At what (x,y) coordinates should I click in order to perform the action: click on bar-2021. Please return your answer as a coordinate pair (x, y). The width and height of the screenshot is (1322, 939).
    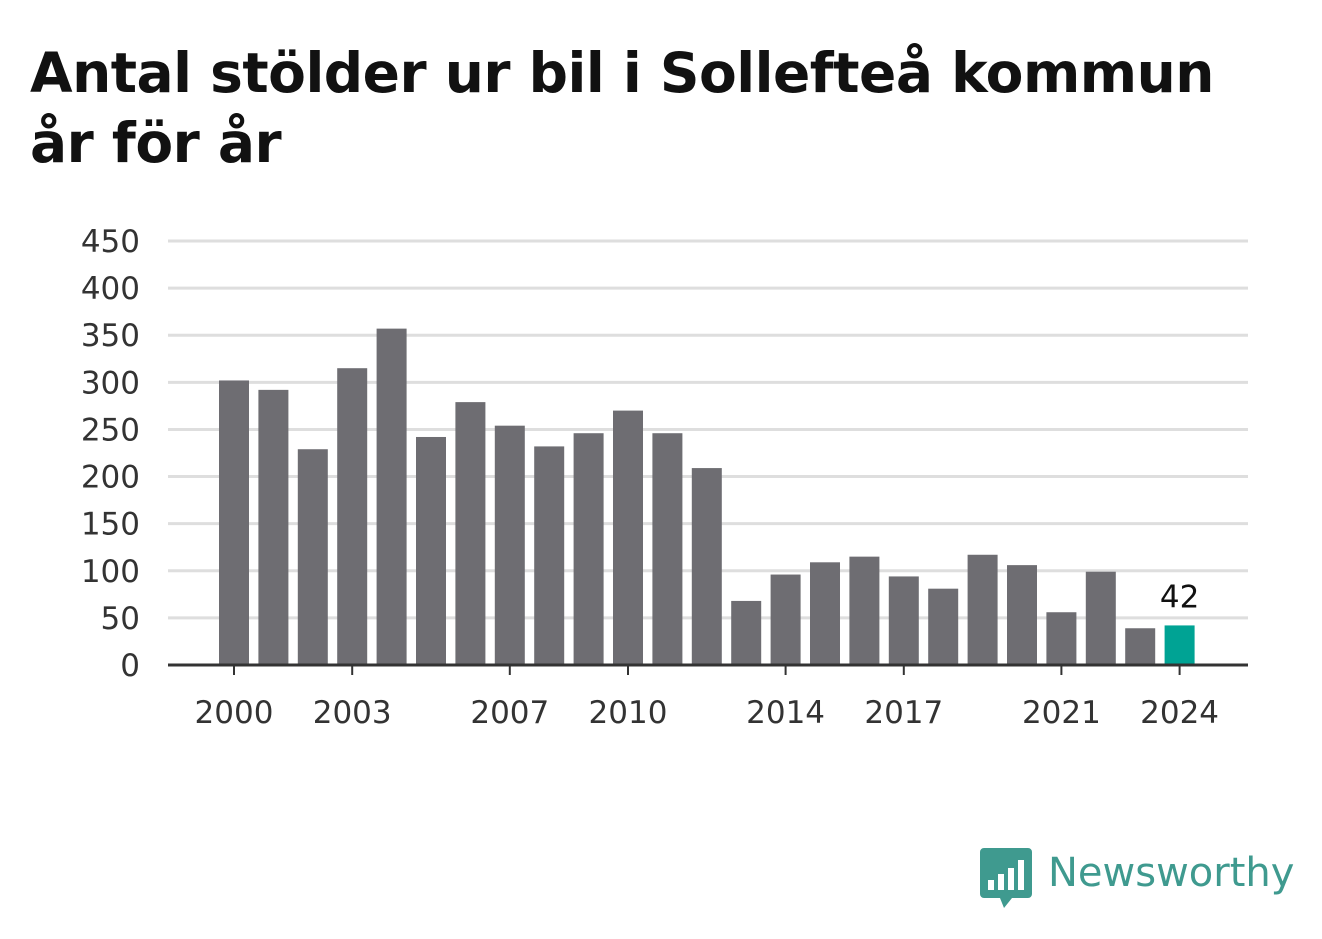
    Looking at the image, I should click on (1061, 638).